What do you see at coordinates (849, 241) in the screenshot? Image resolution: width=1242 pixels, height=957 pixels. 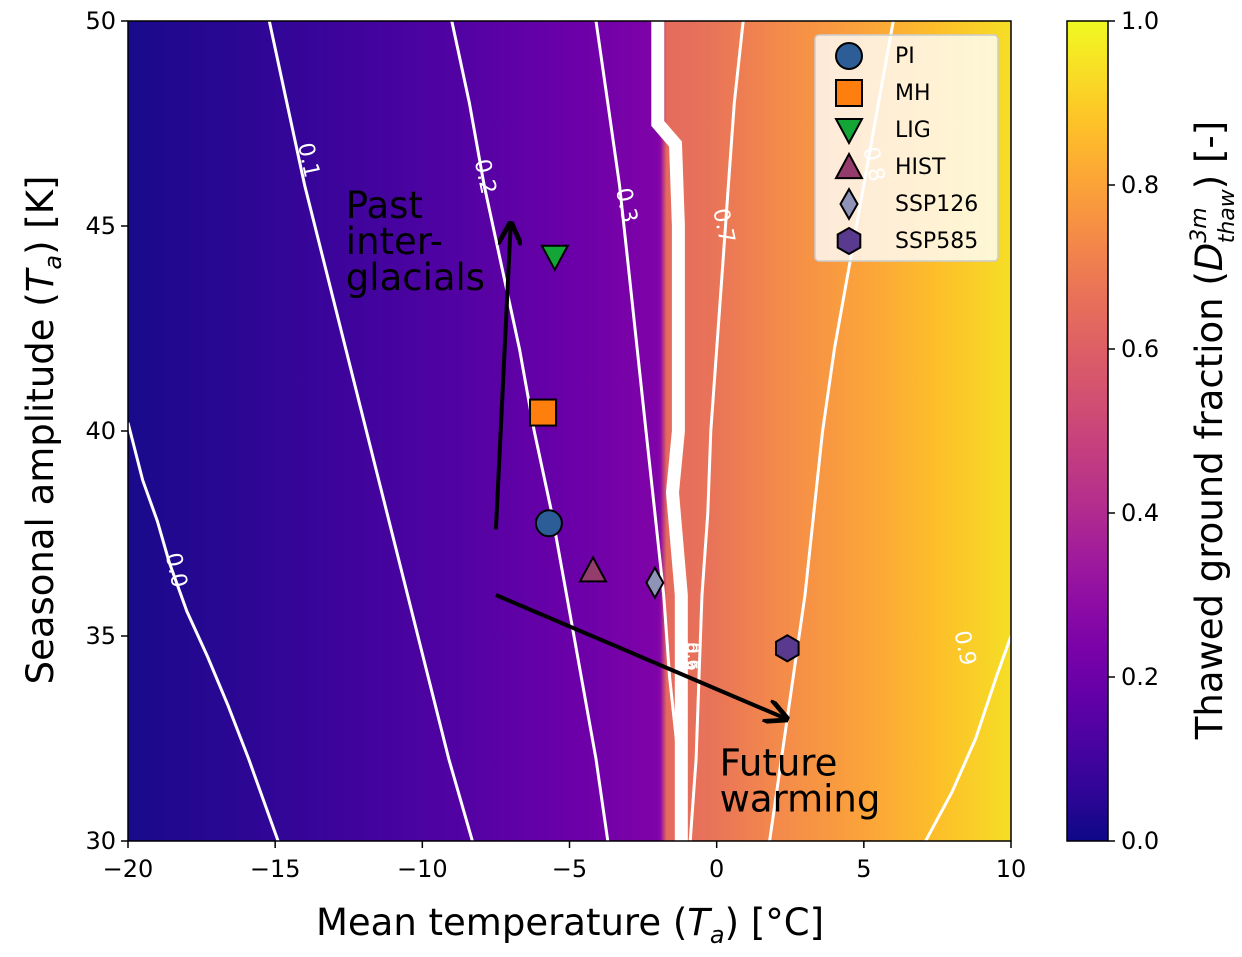 I see `legend-marker-ssp585` at bounding box center [849, 241].